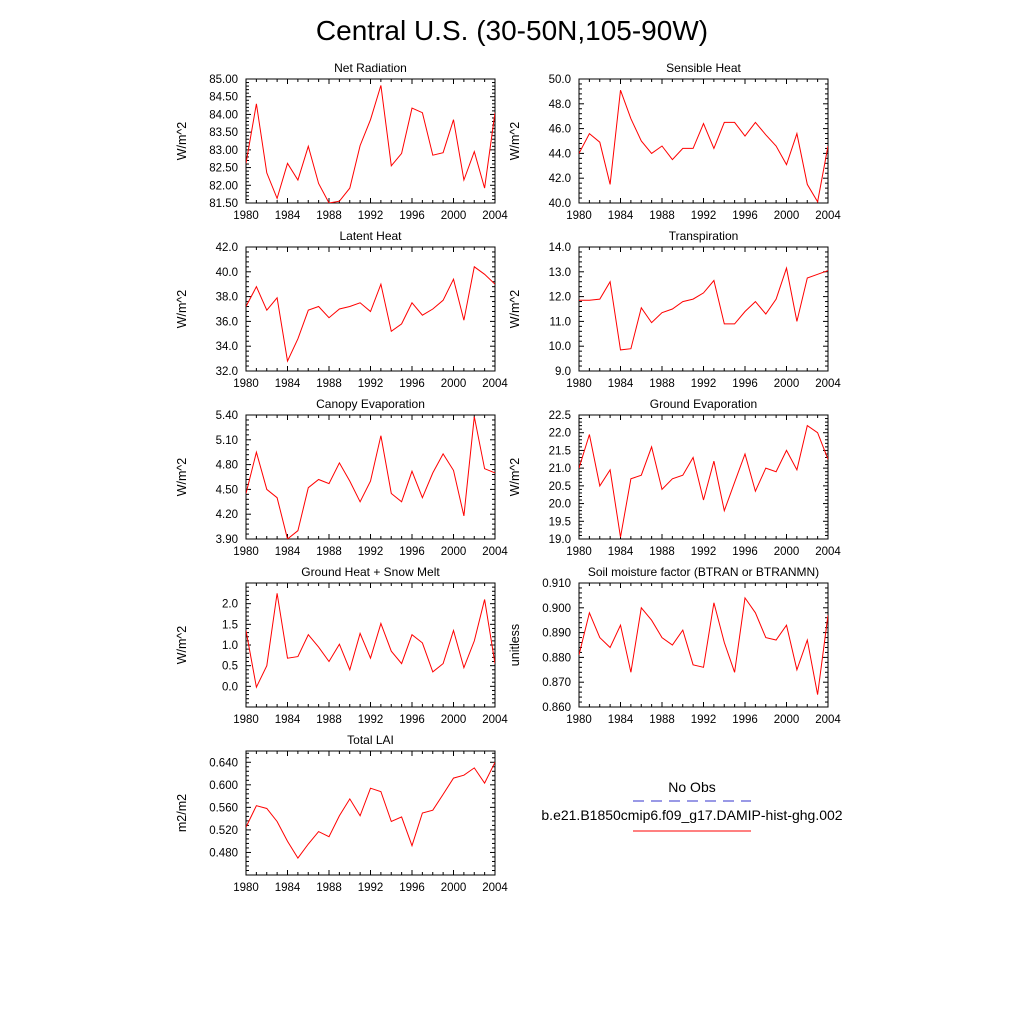 The height and width of the screenshot is (1024, 1024). What do you see at coordinates (515, 141) in the screenshot?
I see `sensible-heat-ylabel: W/m^2` at bounding box center [515, 141].